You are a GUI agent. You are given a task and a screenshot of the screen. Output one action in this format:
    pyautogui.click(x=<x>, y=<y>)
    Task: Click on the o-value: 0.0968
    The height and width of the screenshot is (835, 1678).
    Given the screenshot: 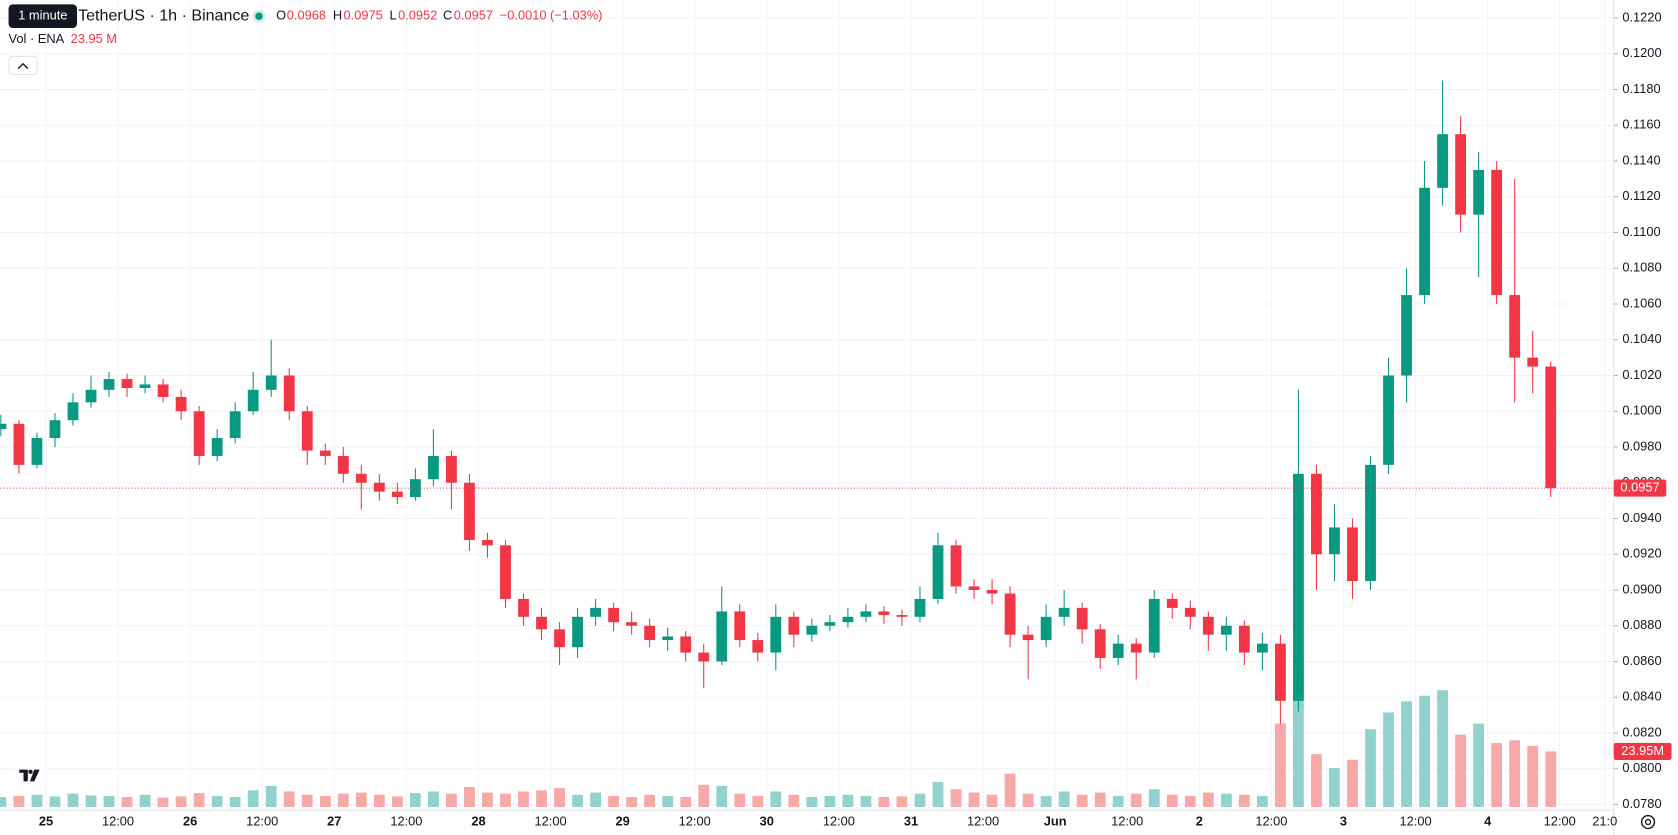 What is the action you would take?
    pyautogui.click(x=306, y=15)
    